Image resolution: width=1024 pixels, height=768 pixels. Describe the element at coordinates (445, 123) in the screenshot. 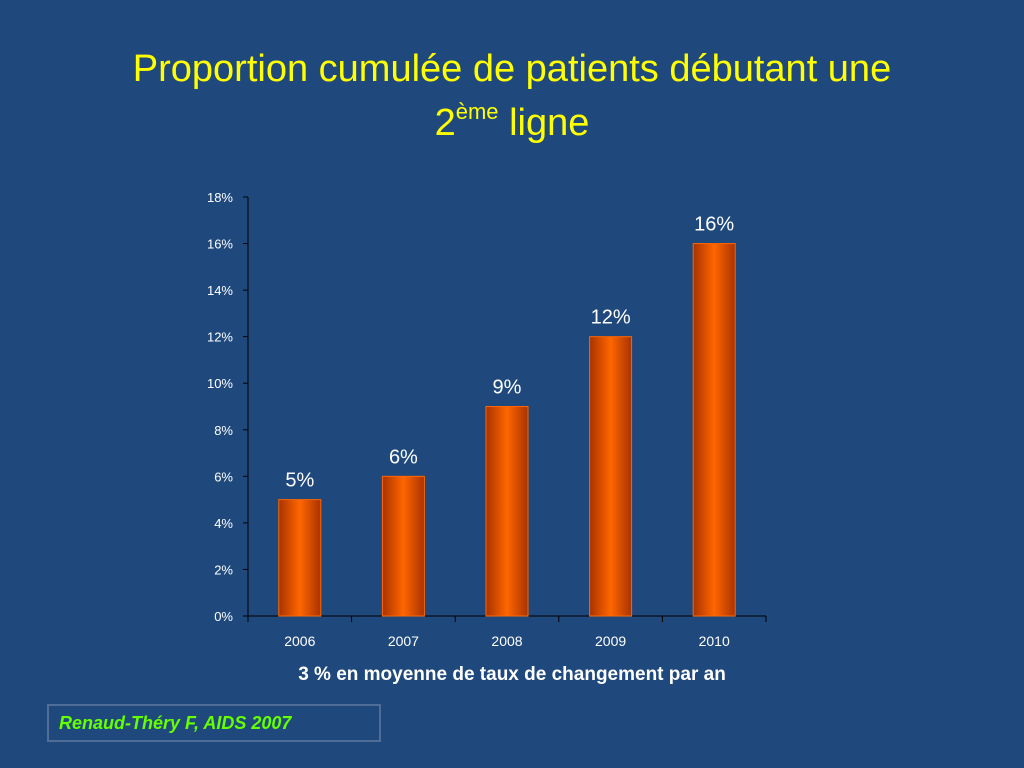

I see `title-number: 2` at that location.